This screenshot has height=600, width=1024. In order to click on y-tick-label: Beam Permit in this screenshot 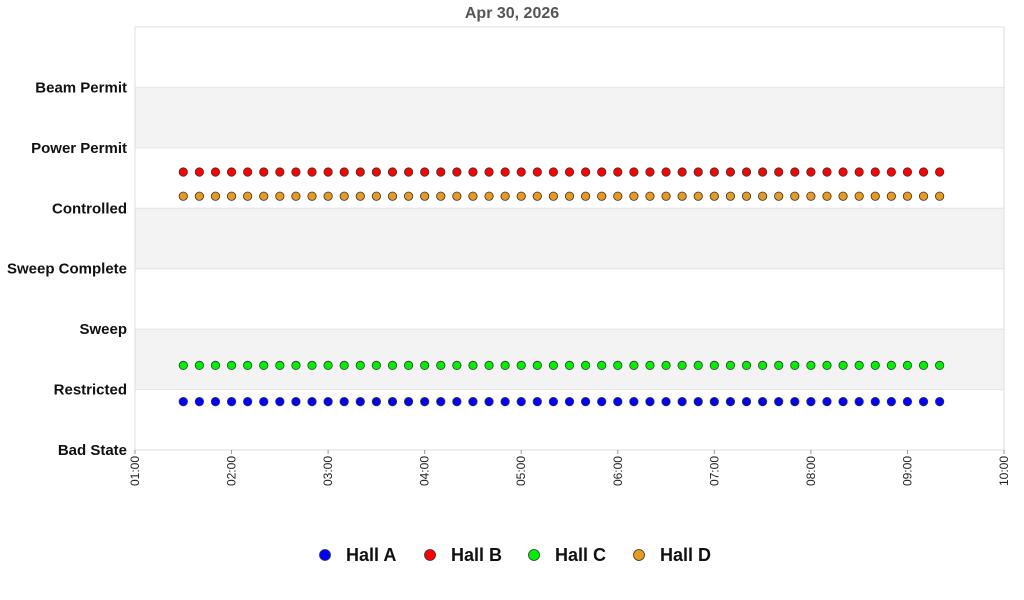, I will do `click(81, 87)`.